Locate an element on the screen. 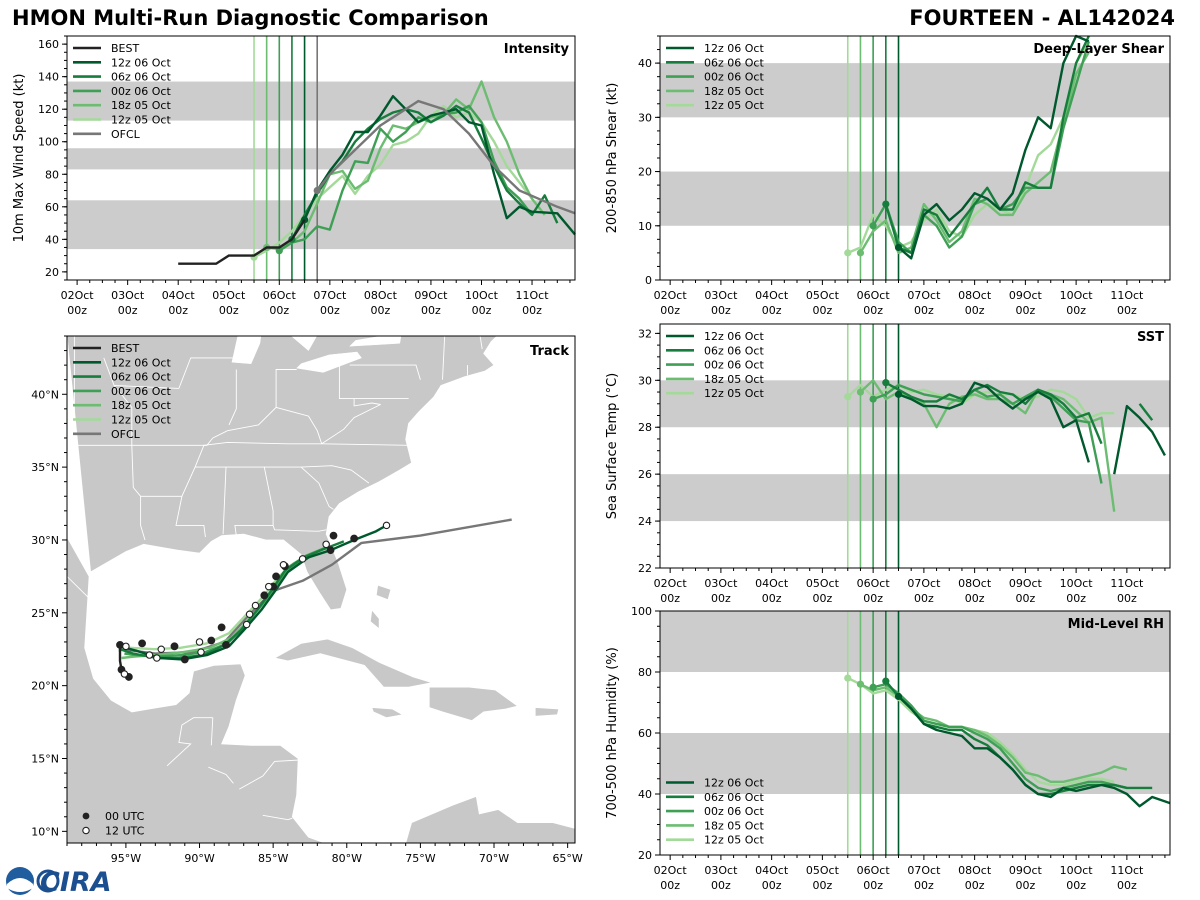 The height and width of the screenshot is (900, 1200). track-legend-label: 18z 05 Oct is located at coordinates (141, 405).